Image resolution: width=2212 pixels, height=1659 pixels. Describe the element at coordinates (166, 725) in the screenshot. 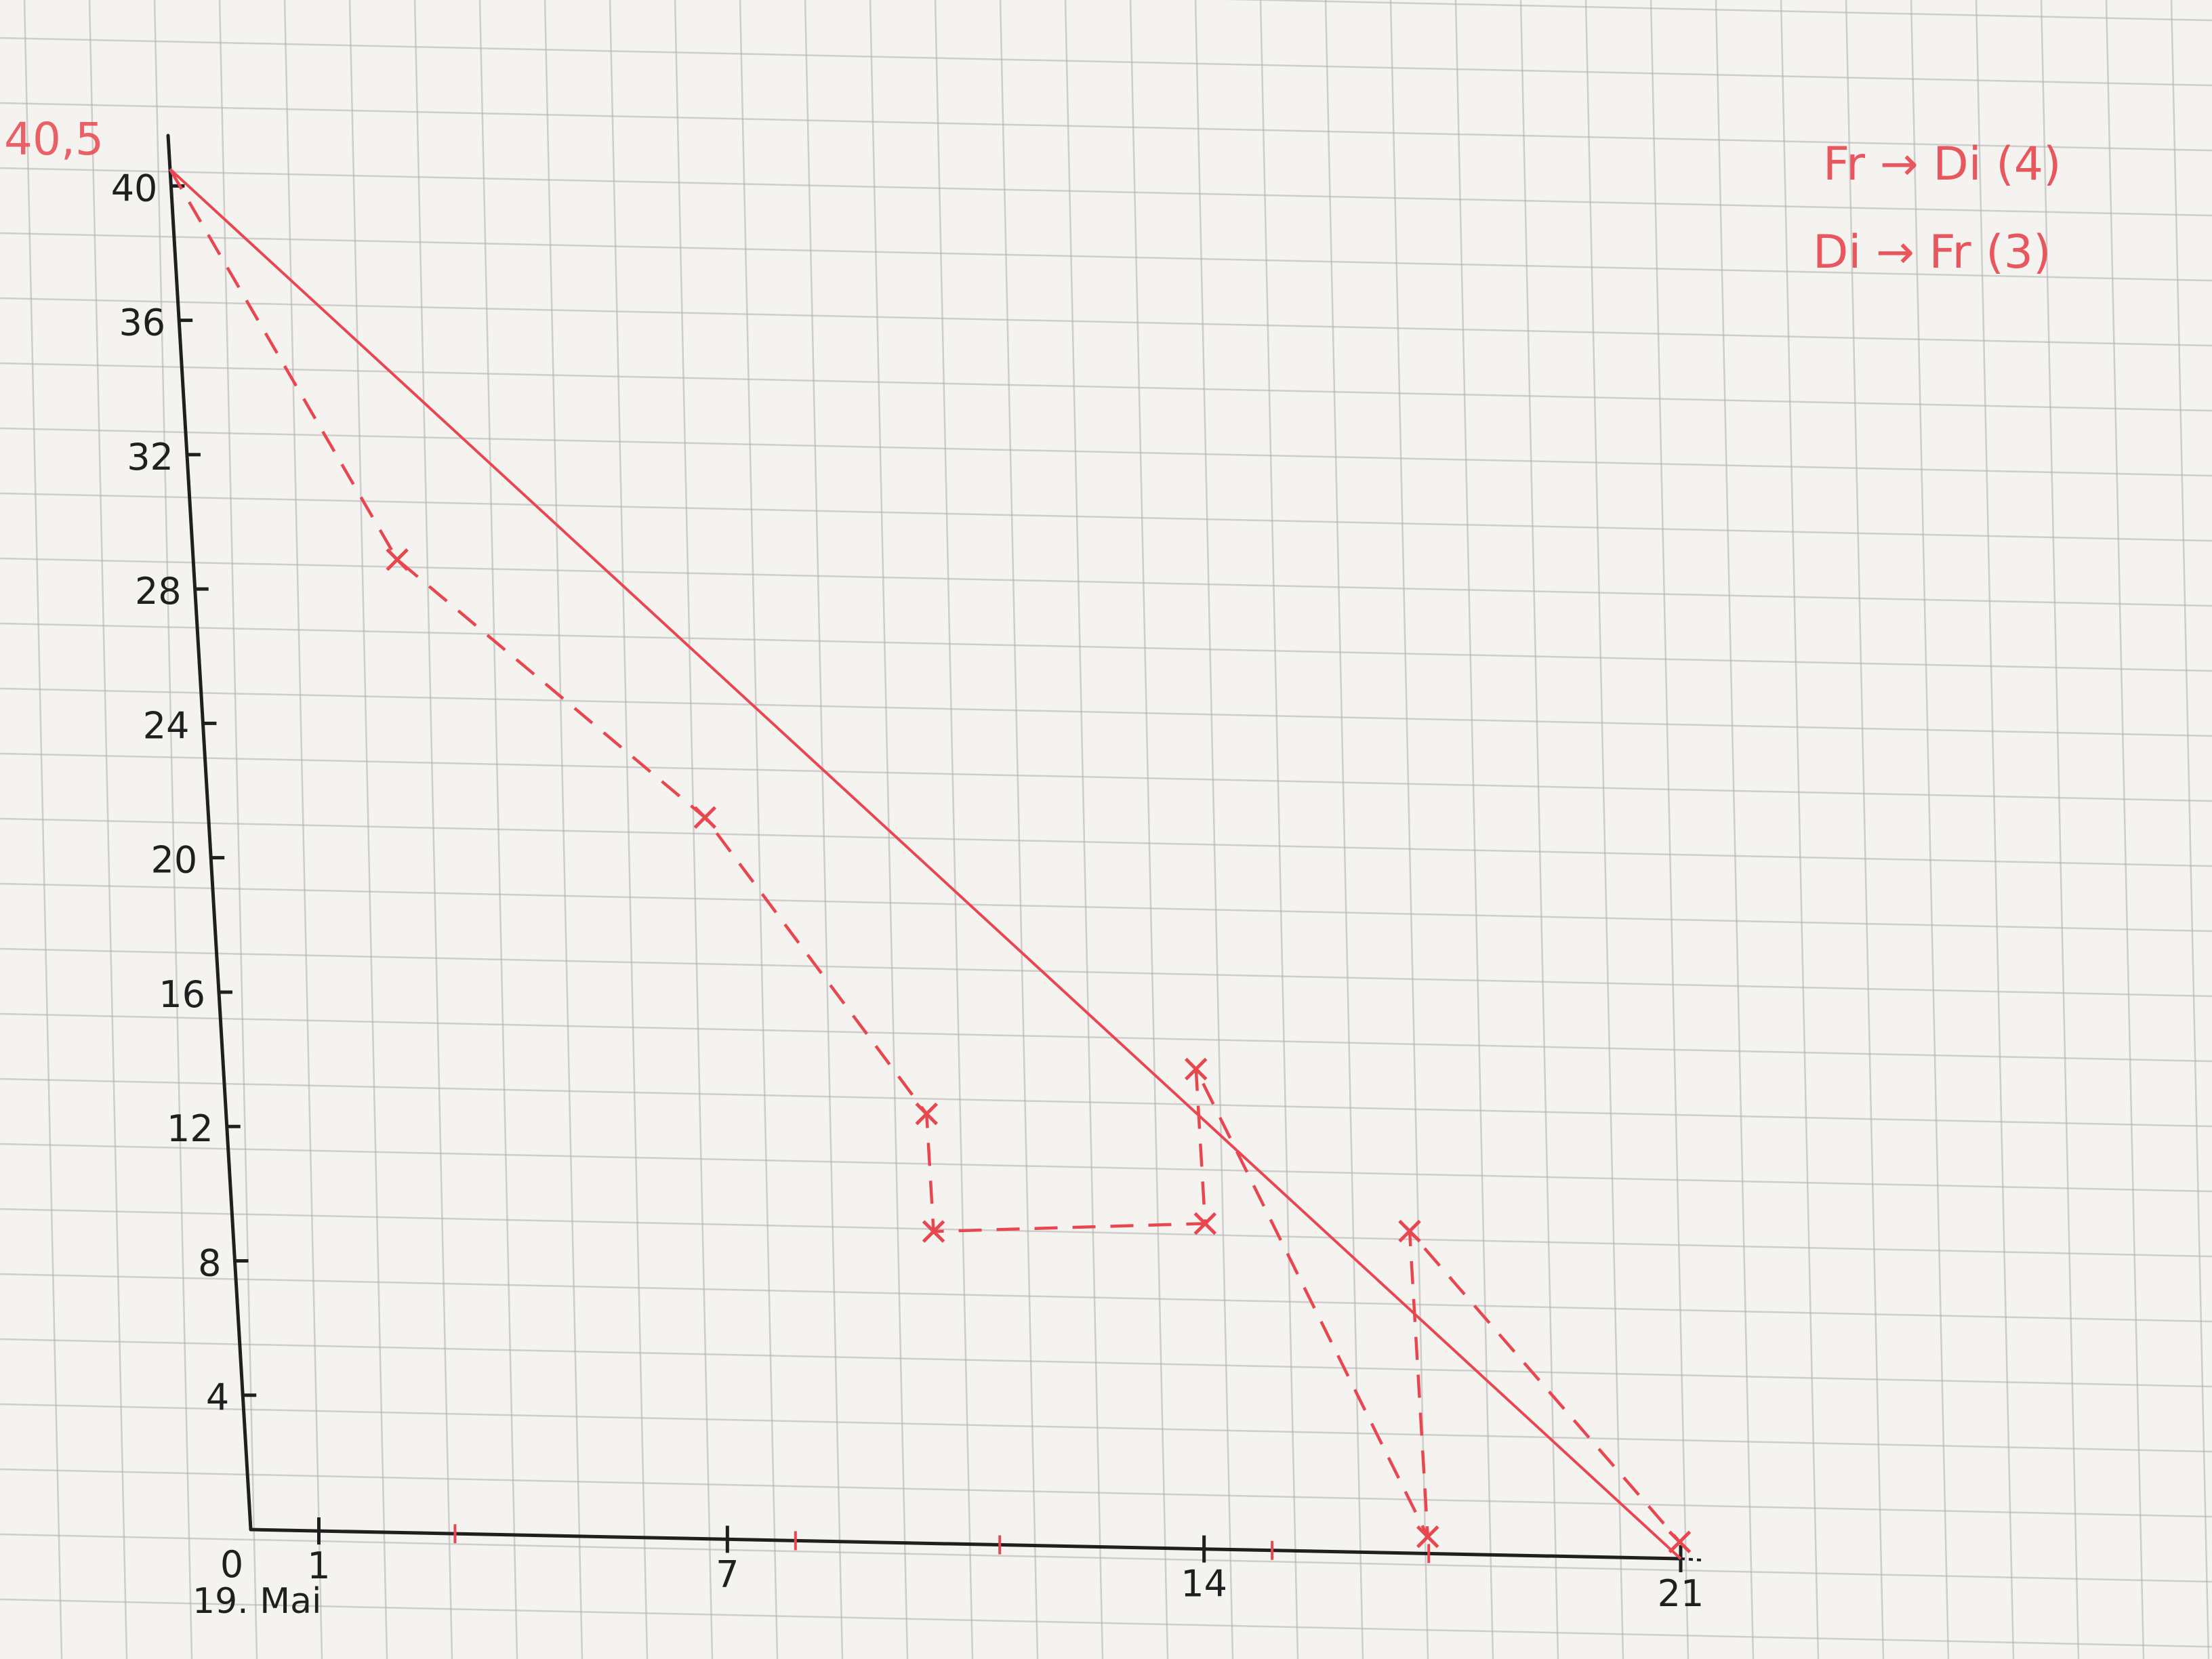

I see `y-tick-label: 24` at that location.